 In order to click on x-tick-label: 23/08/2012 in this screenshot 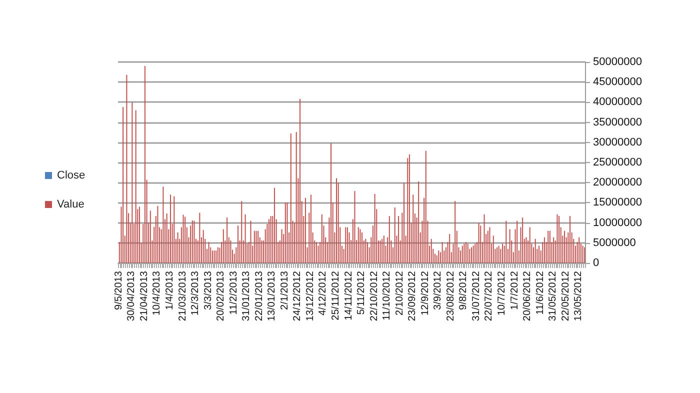, I will do `click(450, 296)`.